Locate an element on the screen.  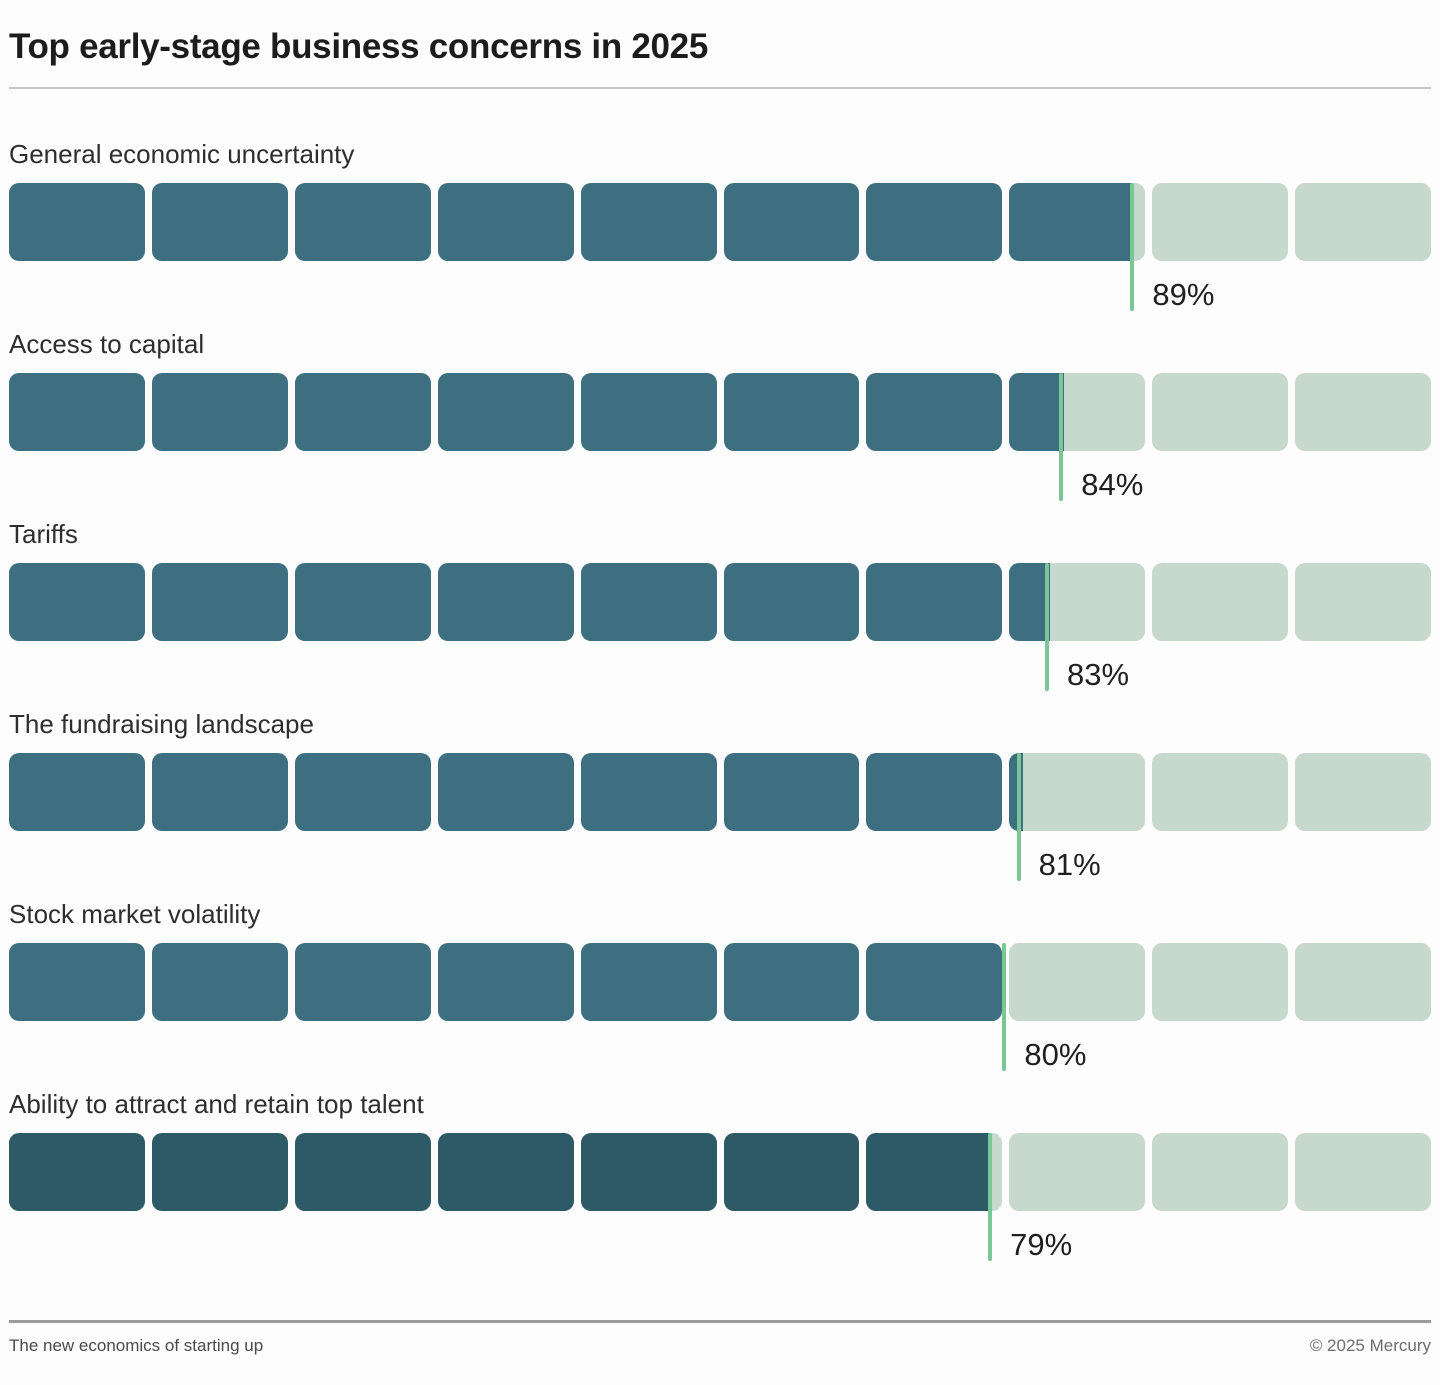
chart-row: Access to capital 84% is located at coordinates (720, 424).